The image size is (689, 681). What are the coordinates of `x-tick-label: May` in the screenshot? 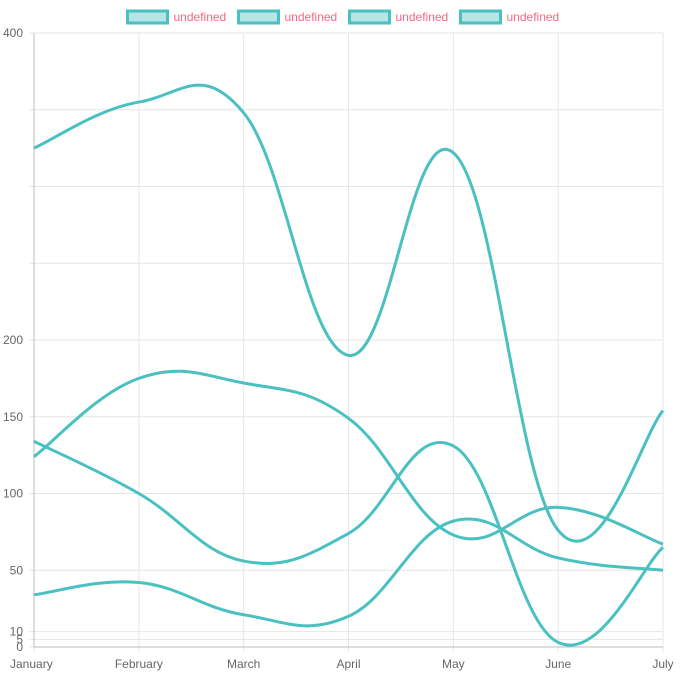 It's located at (453, 664).